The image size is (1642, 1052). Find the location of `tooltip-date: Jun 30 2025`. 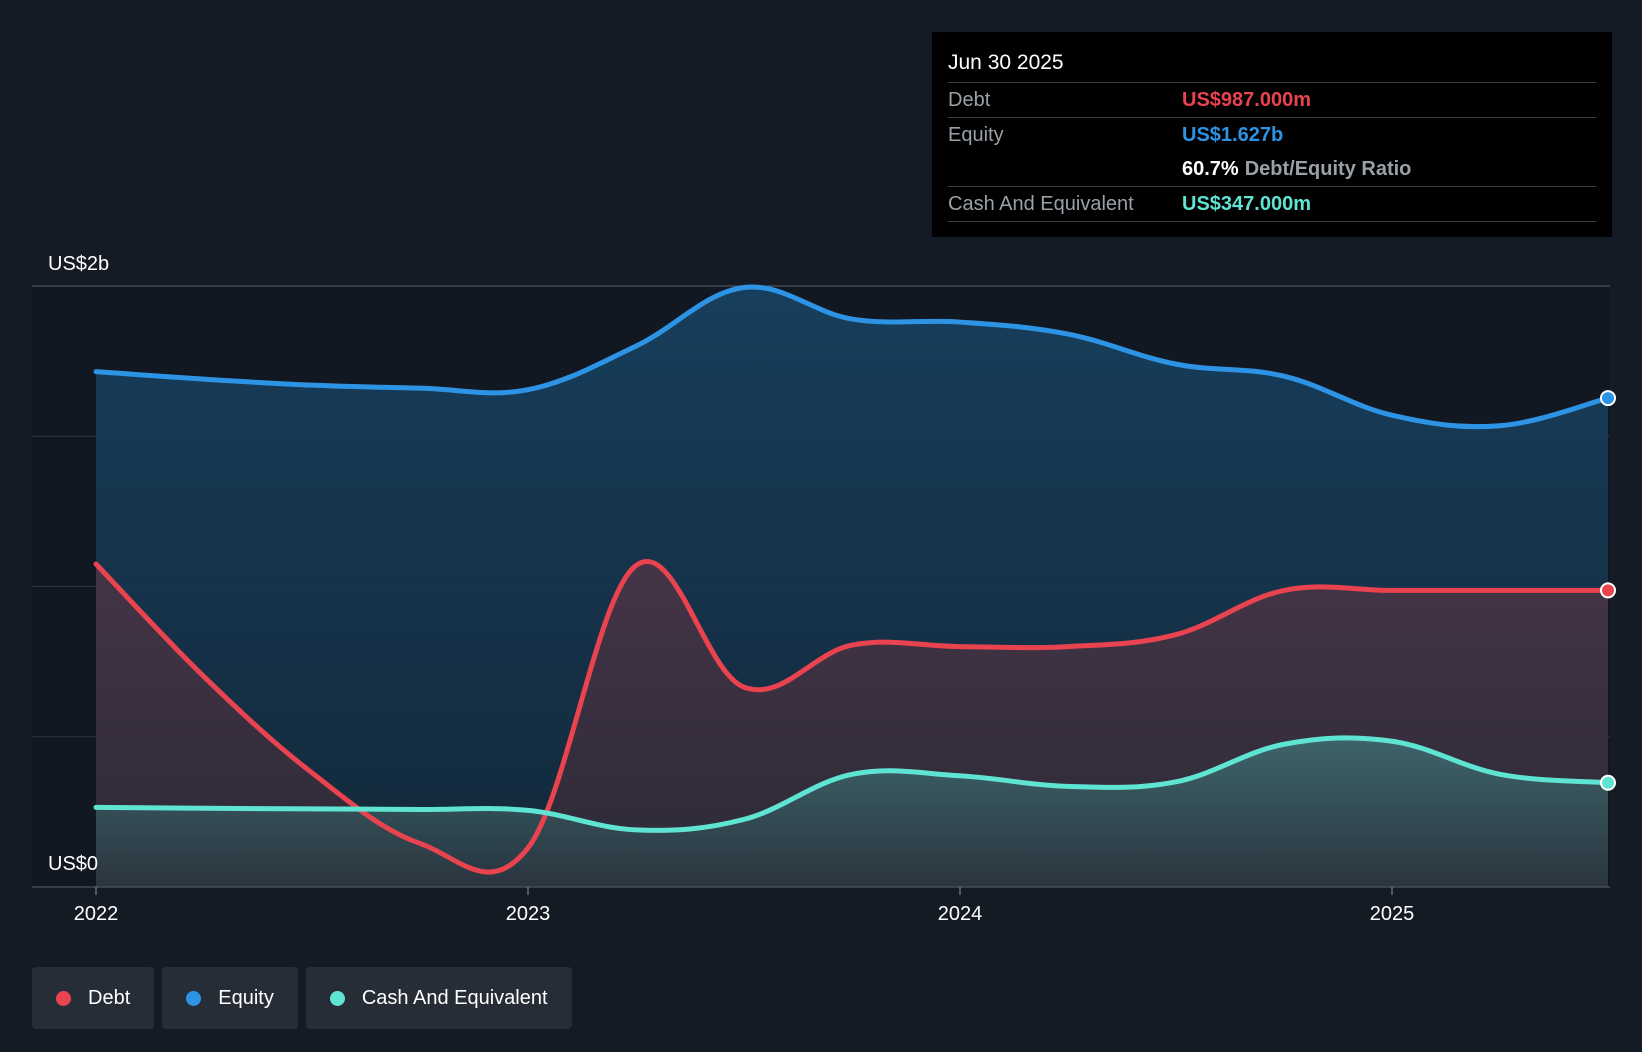

tooltip-date: Jun 30 2025 is located at coordinates (1272, 64).